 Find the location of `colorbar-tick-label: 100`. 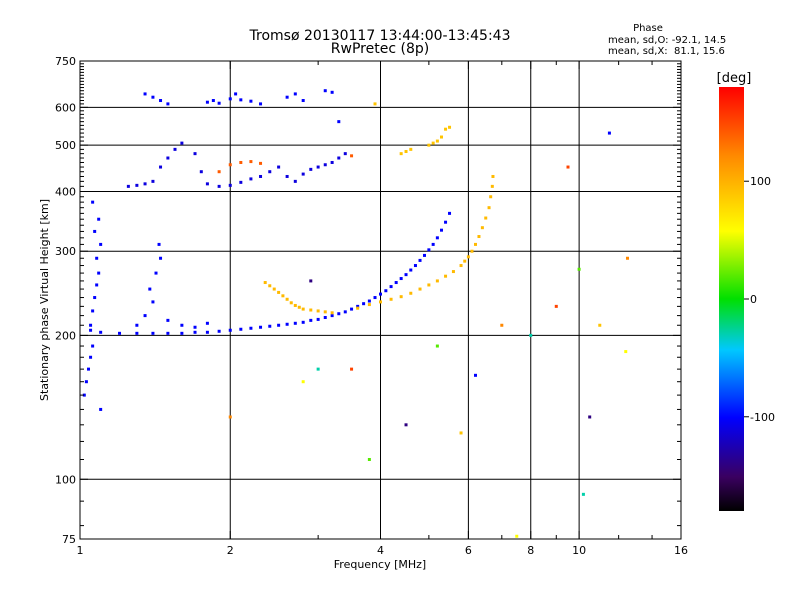

colorbar-tick-label: 100 is located at coordinates (760, 181).